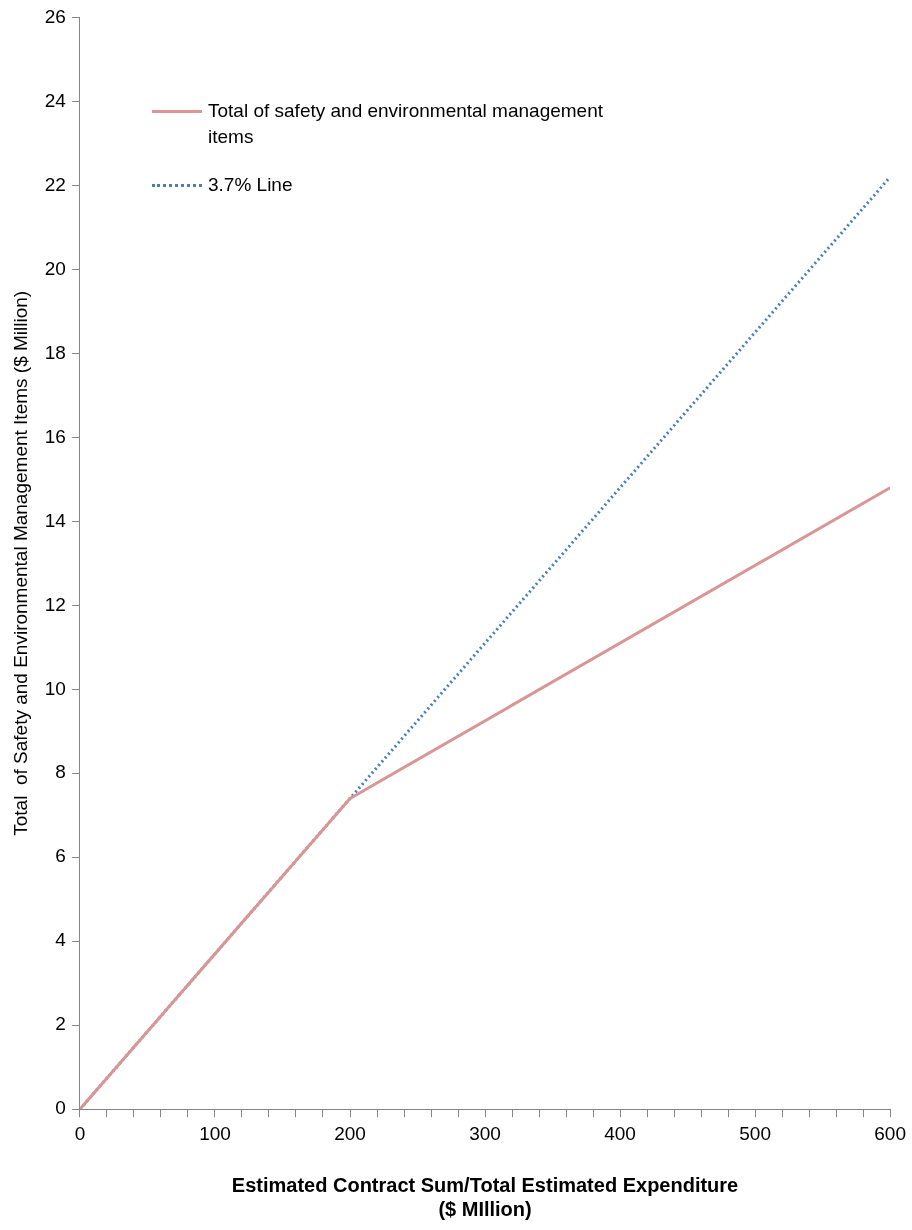 This screenshot has height=1230, width=912. Describe the element at coordinates (60, 856) in the screenshot. I see `y-tick-label: 6` at that location.